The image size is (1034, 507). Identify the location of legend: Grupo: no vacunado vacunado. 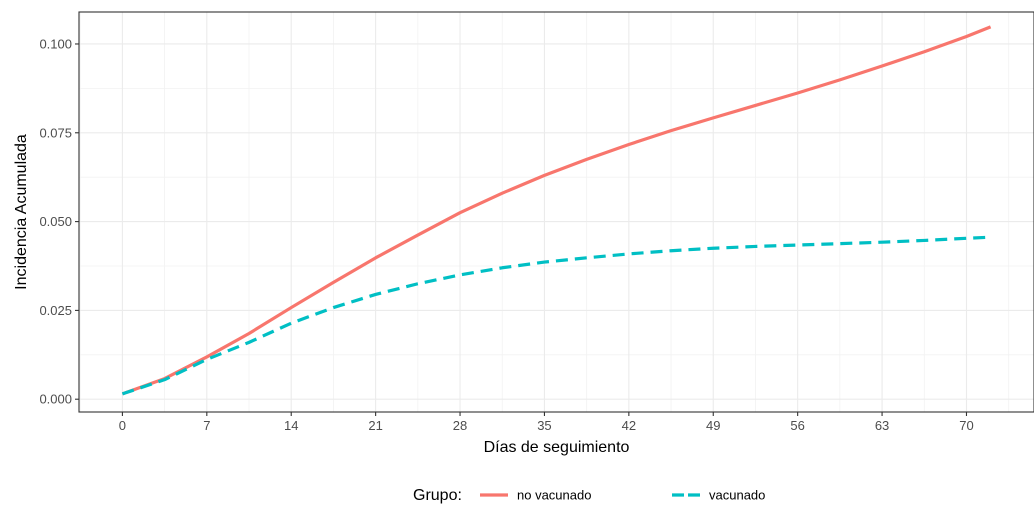
(589, 495).